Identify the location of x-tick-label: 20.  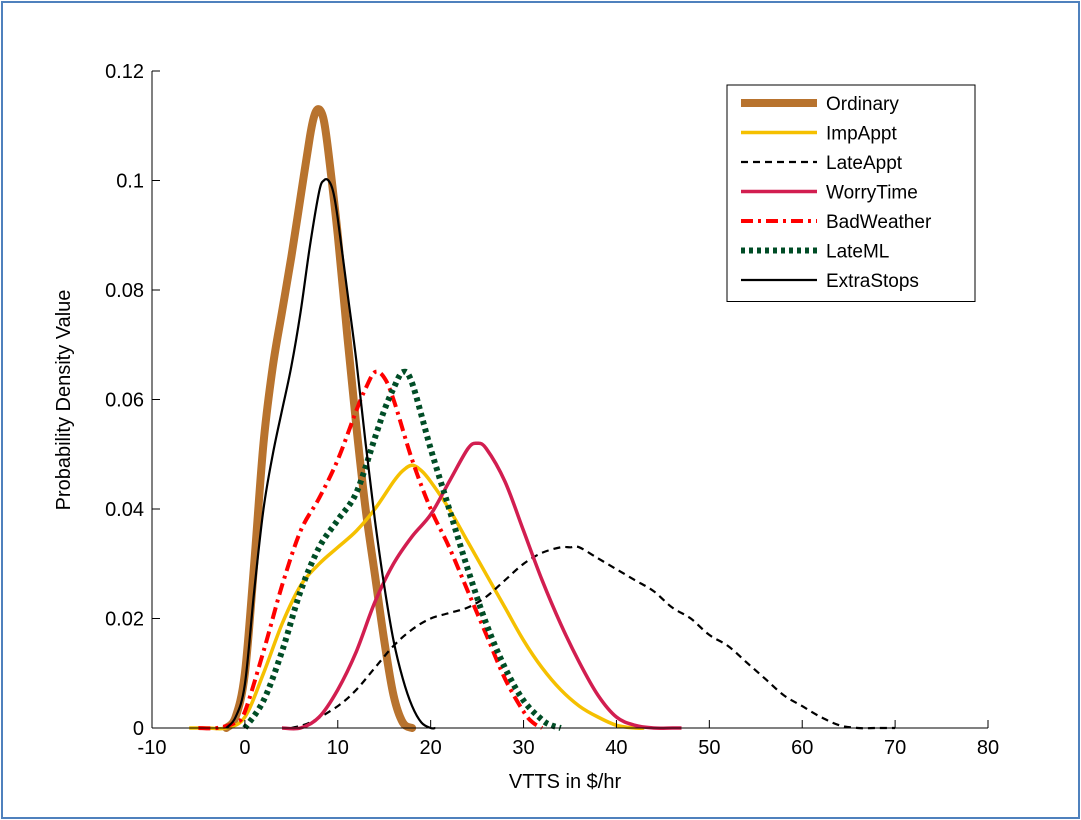
(431, 748).